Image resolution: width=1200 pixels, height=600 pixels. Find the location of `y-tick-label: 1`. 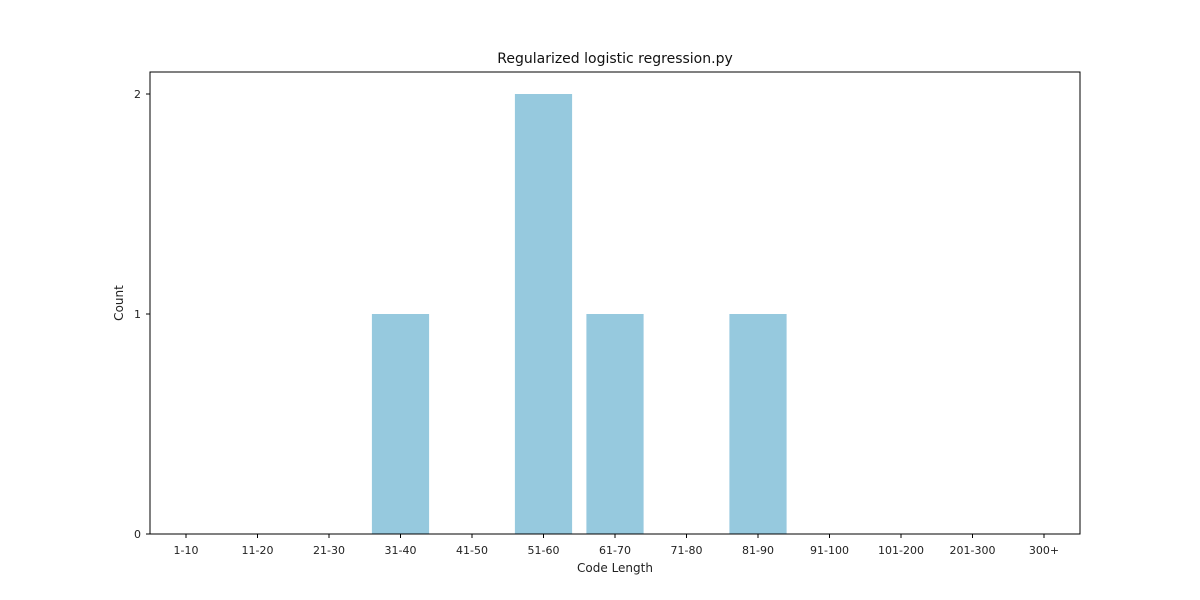

y-tick-label: 1 is located at coordinates (137, 314).